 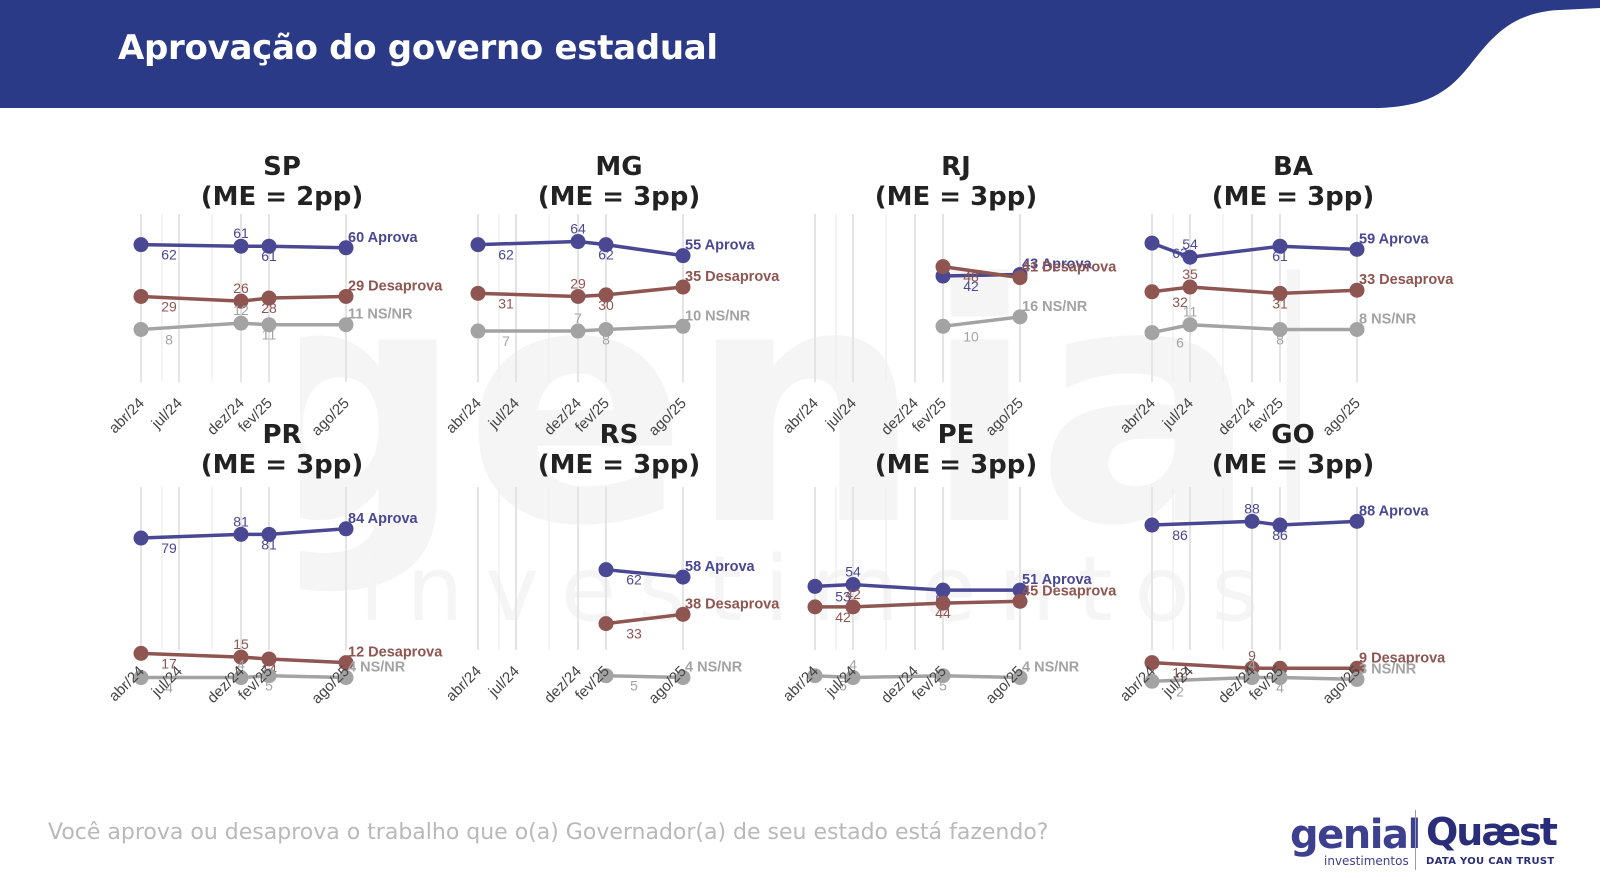 What do you see at coordinates (578, 229) in the screenshot?
I see `data-label: 64` at bounding box center [578, 229].